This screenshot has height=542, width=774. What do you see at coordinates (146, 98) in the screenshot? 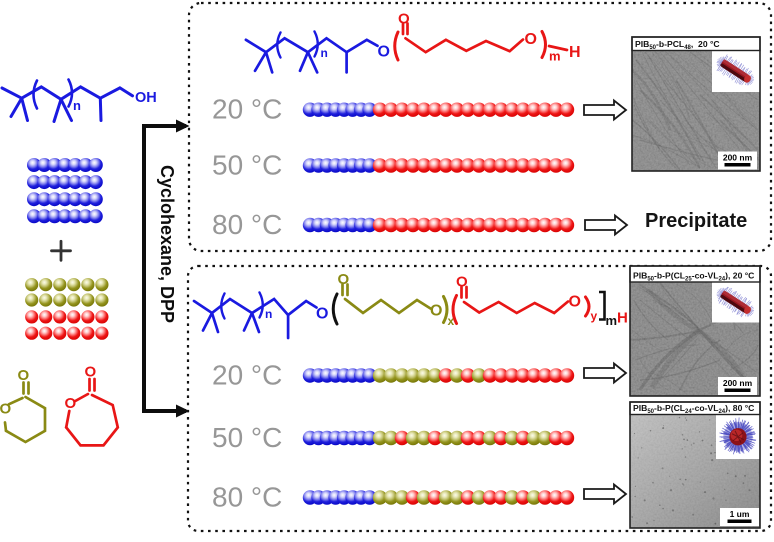
I see `svg-text: OH` at bounding box center [146, 98].